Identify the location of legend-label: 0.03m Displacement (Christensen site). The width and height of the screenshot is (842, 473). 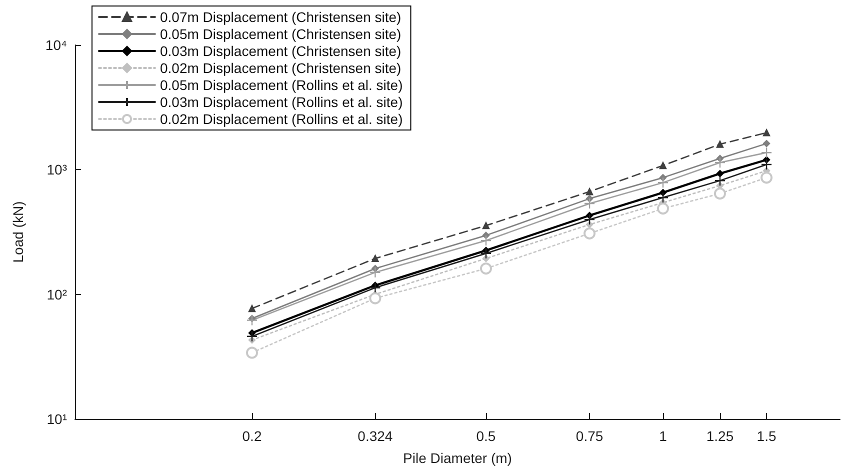
(281, 51).